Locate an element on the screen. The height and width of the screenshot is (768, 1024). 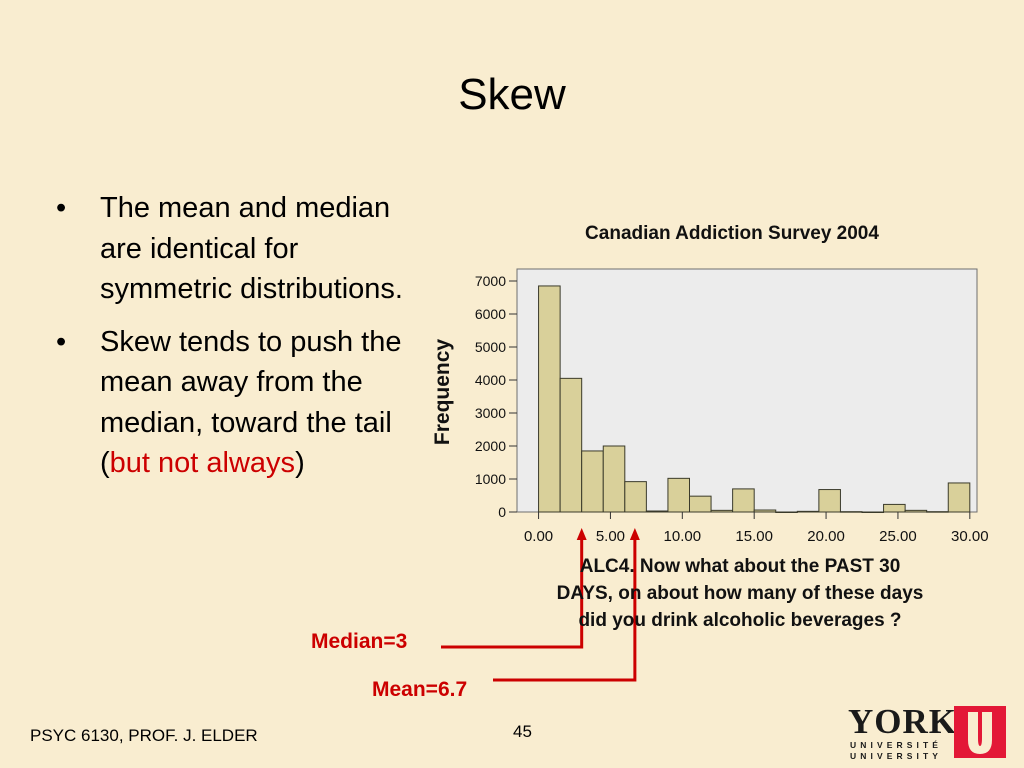
y-tick-label: 0 is located at coordinates (502, 512).